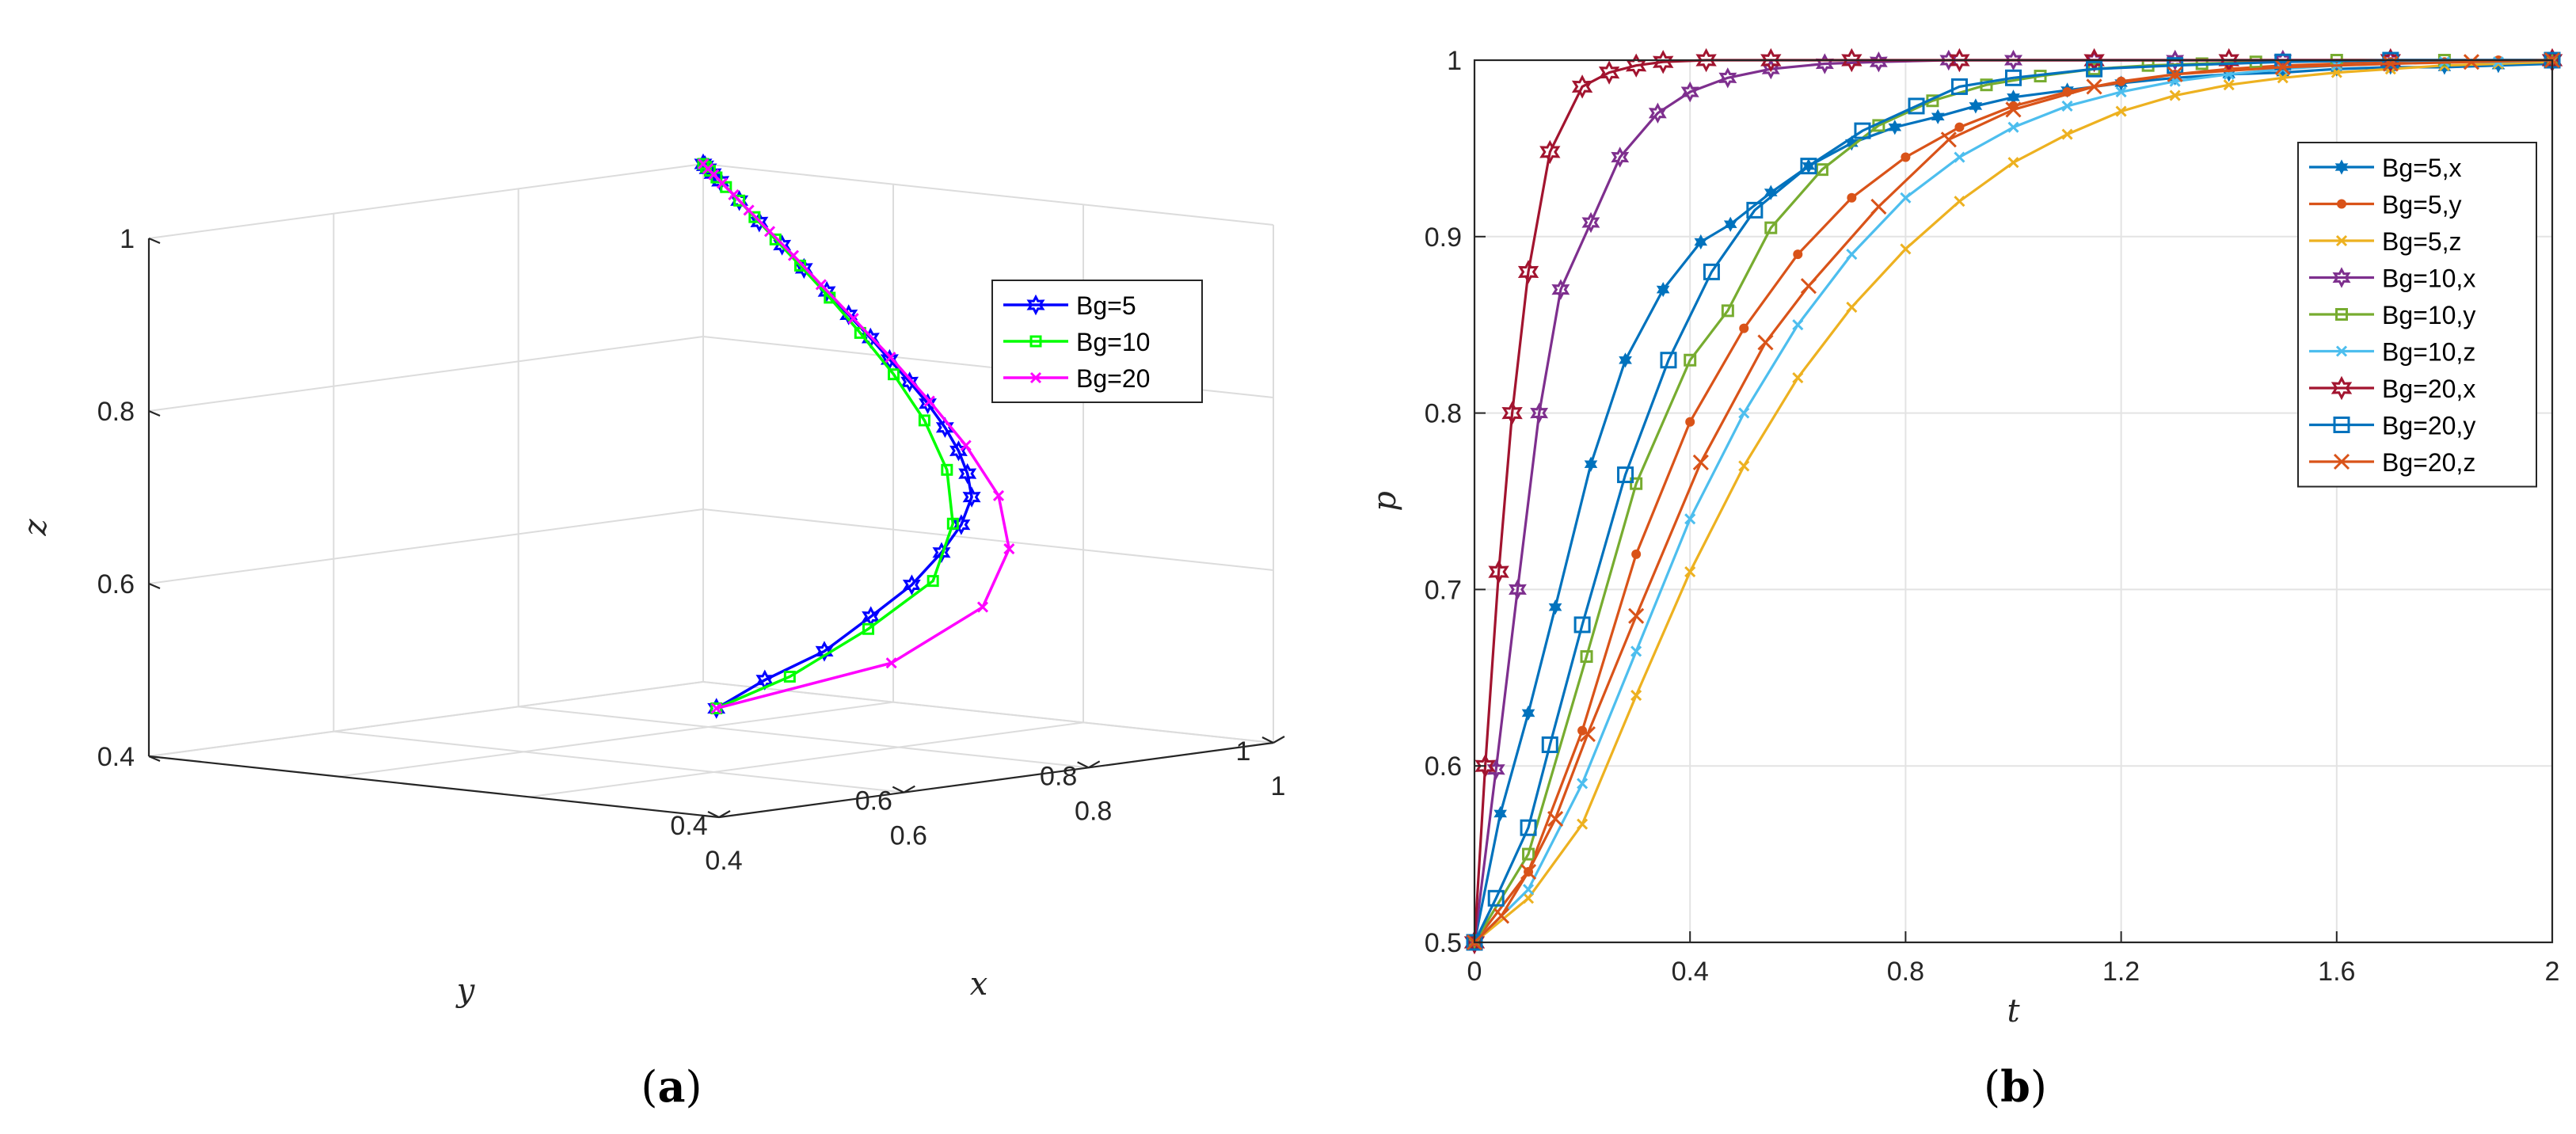  What do you see at coordinates (1094, 764) in the screenshot?
I see `y-tick` at bounding box center [1094, 764].